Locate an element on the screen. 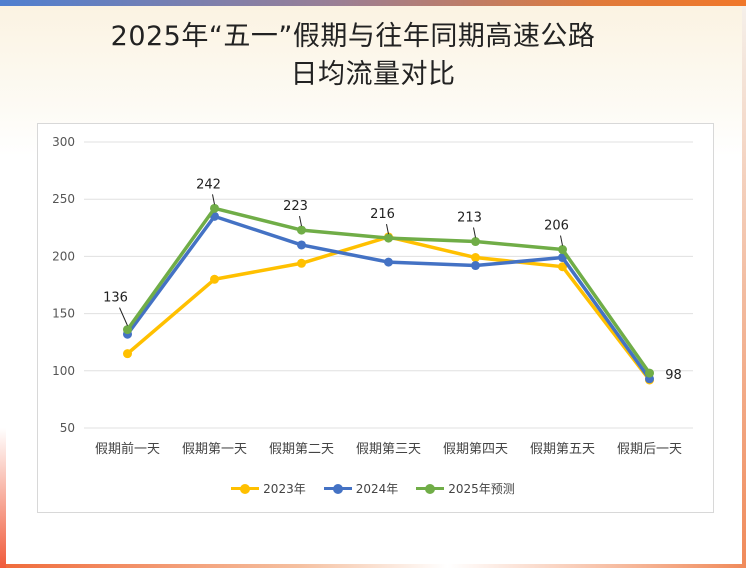  legend-item: 2024年 is located at coordinates (361, 488).